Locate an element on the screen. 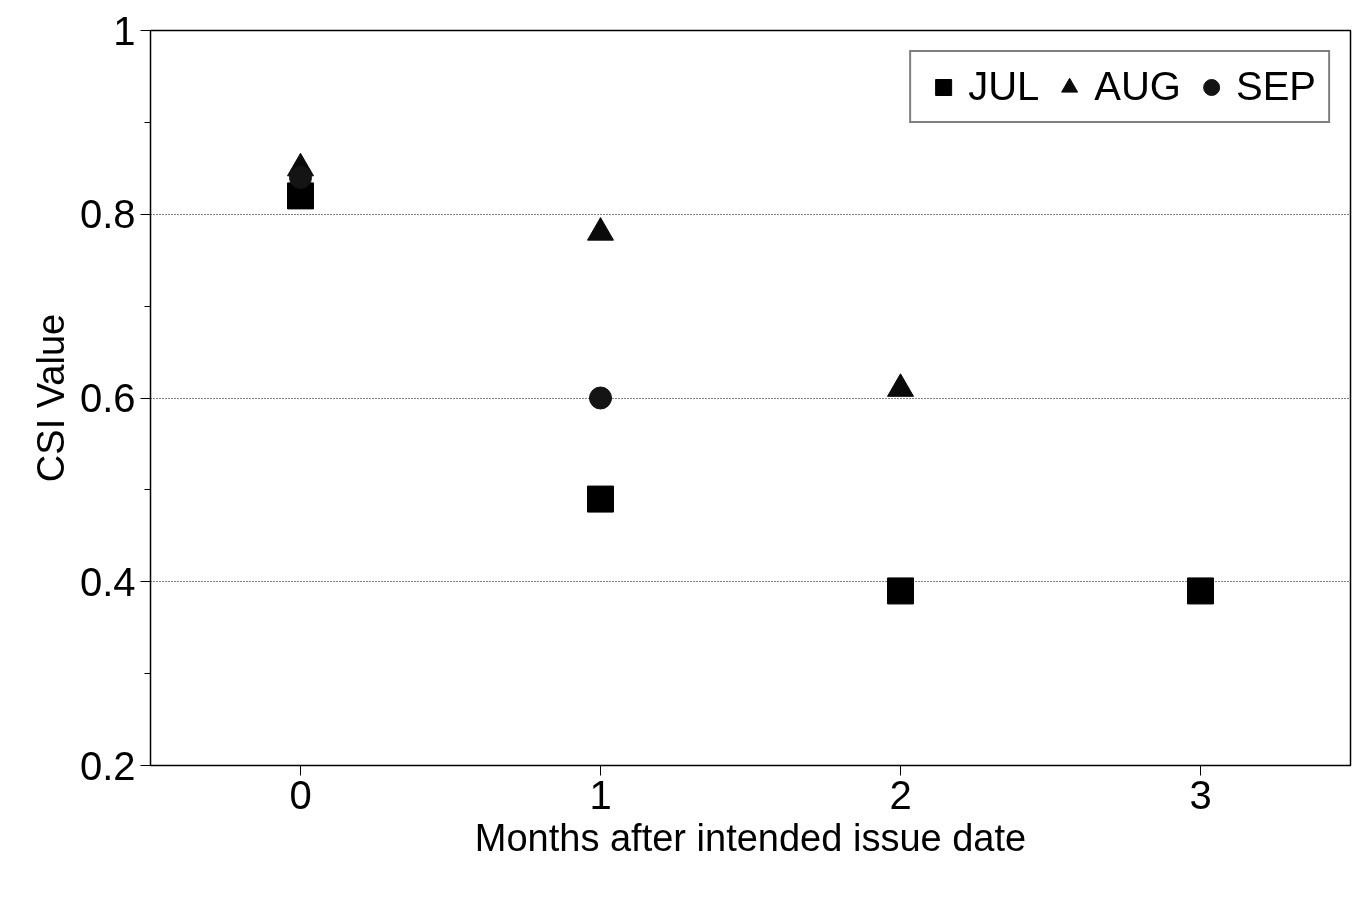 The image size is (1365, 900). legend-label: SEP is located at coordinates (1275, 86).